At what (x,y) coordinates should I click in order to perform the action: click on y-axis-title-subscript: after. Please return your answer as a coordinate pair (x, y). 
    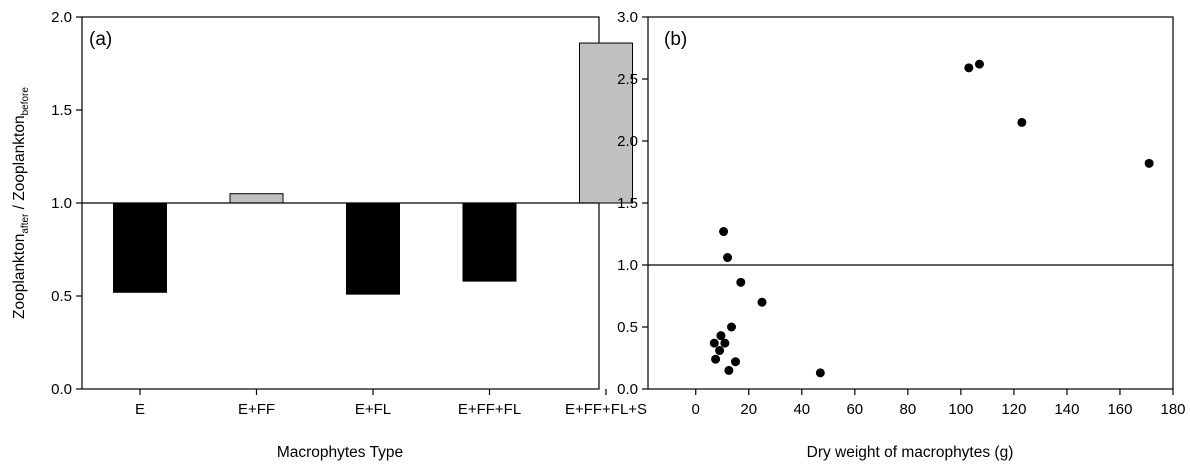
    Looking at the image, I should click on (25, 223).